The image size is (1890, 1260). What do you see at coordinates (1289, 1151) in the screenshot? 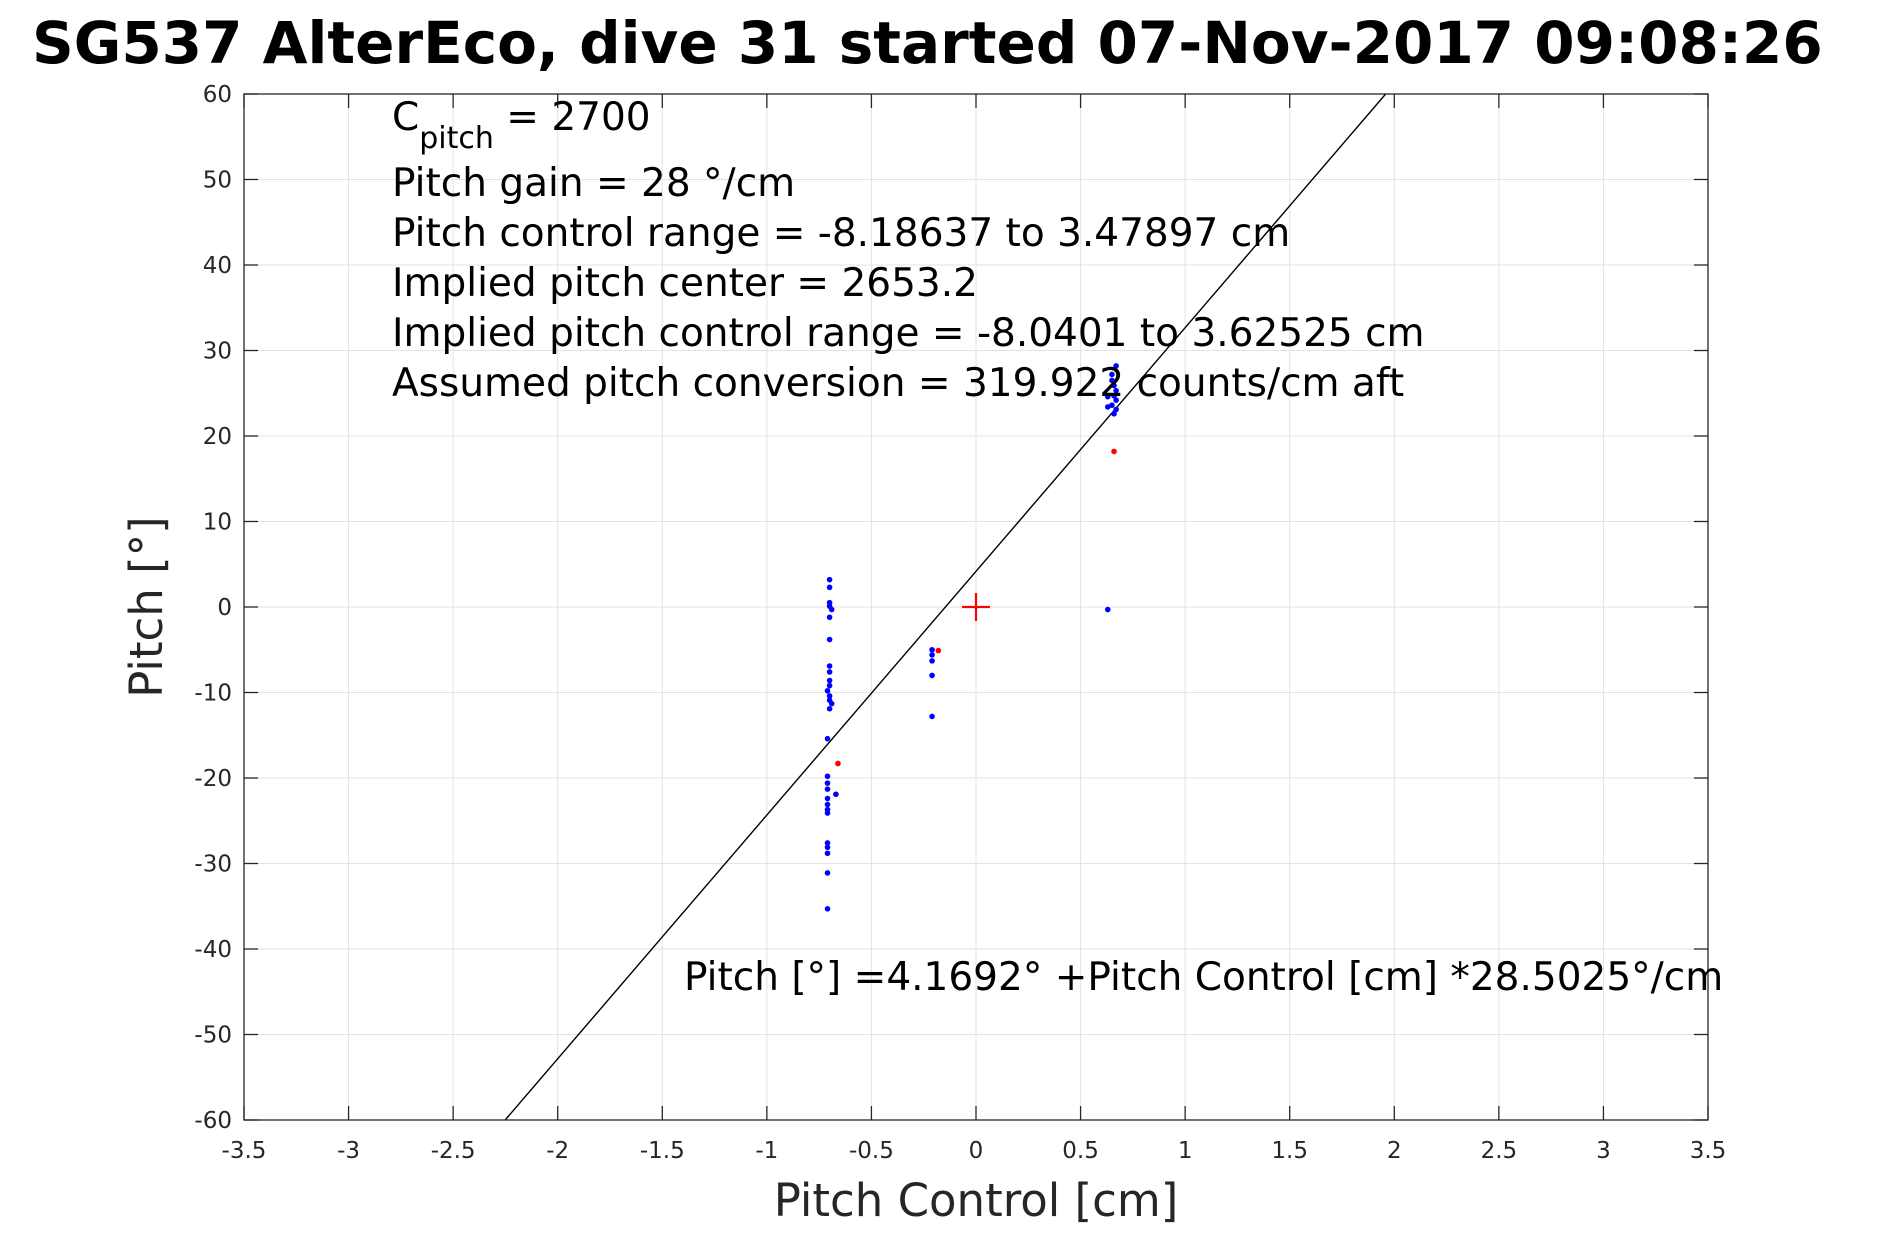
I see `x-tick-label: 1.5` at bounding box center [1289, 1151].